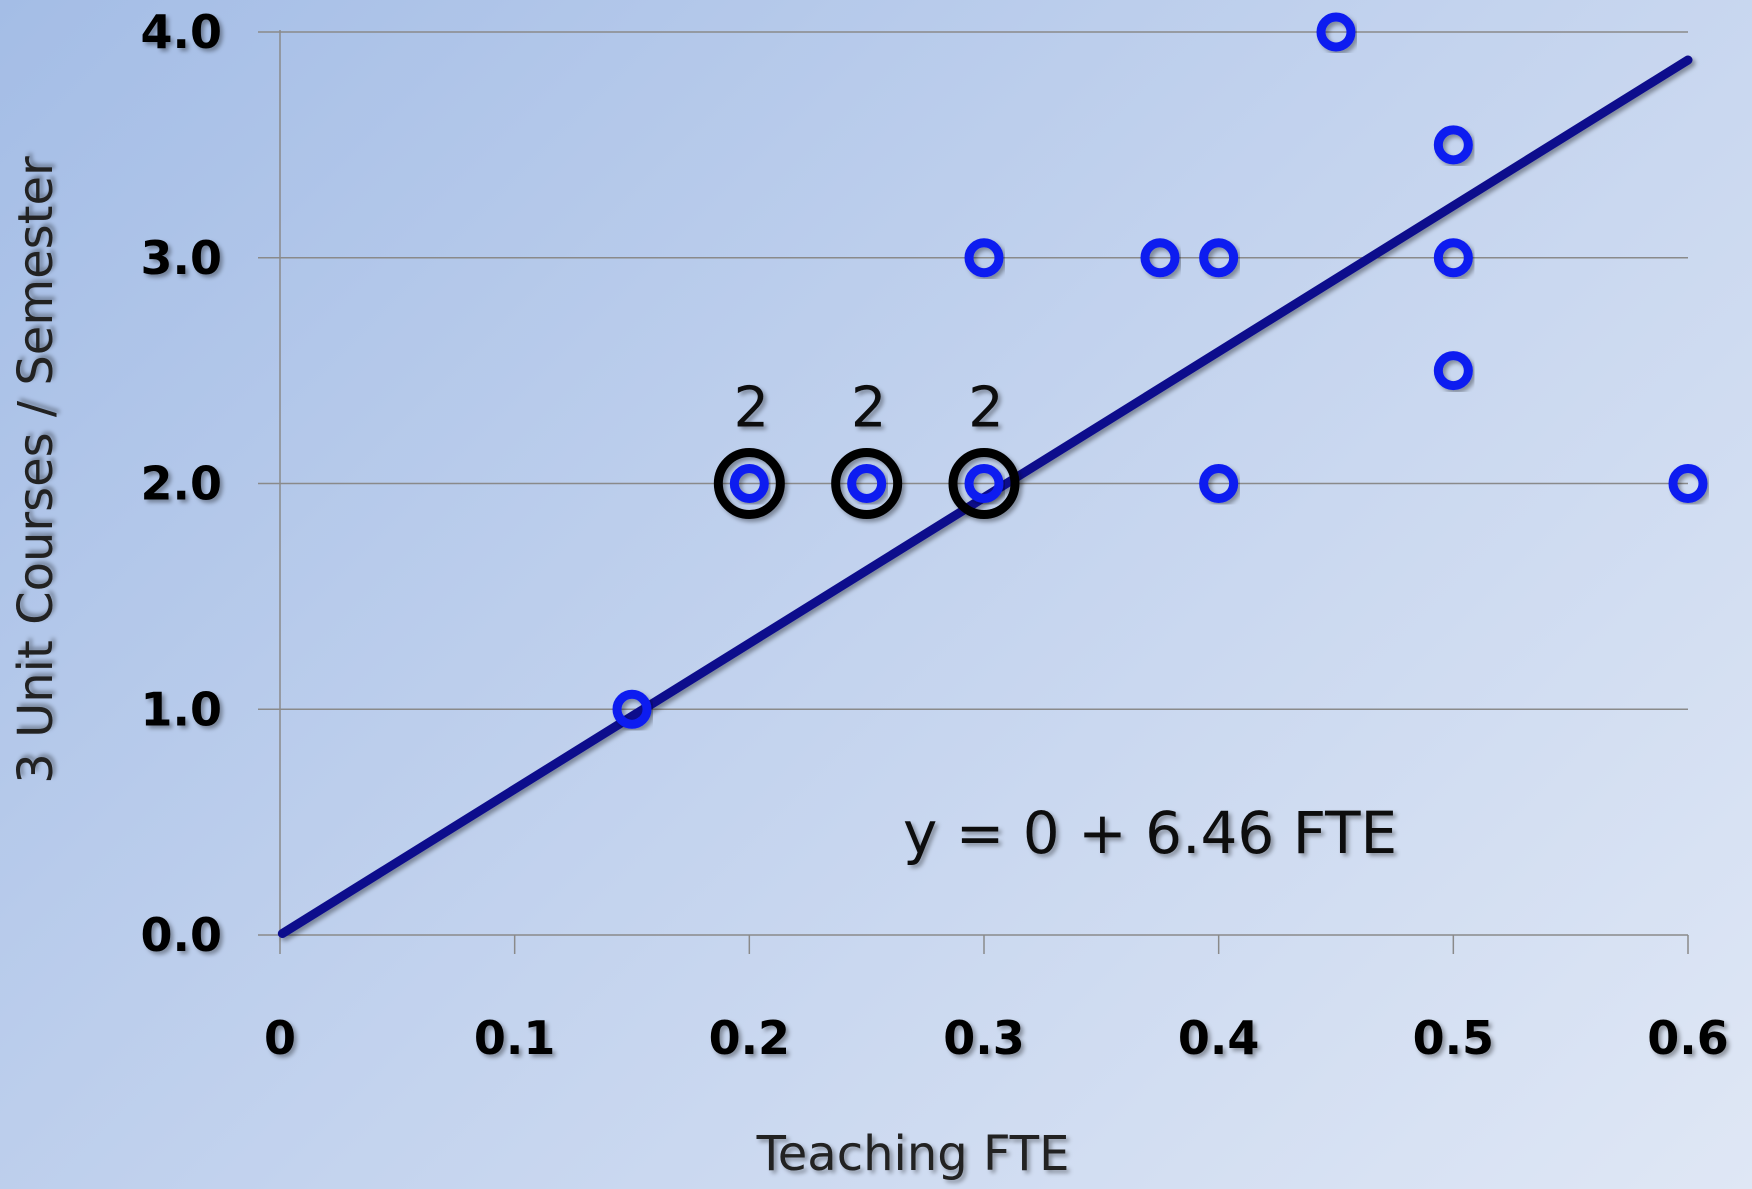 The width and height of the screenshot is (1752, 1189). What do you see at coordinates (36, 470) in the screenshot?
I see `y-axis-title: 3 Unit Courses / Semester` at bounding box center [36, 470].